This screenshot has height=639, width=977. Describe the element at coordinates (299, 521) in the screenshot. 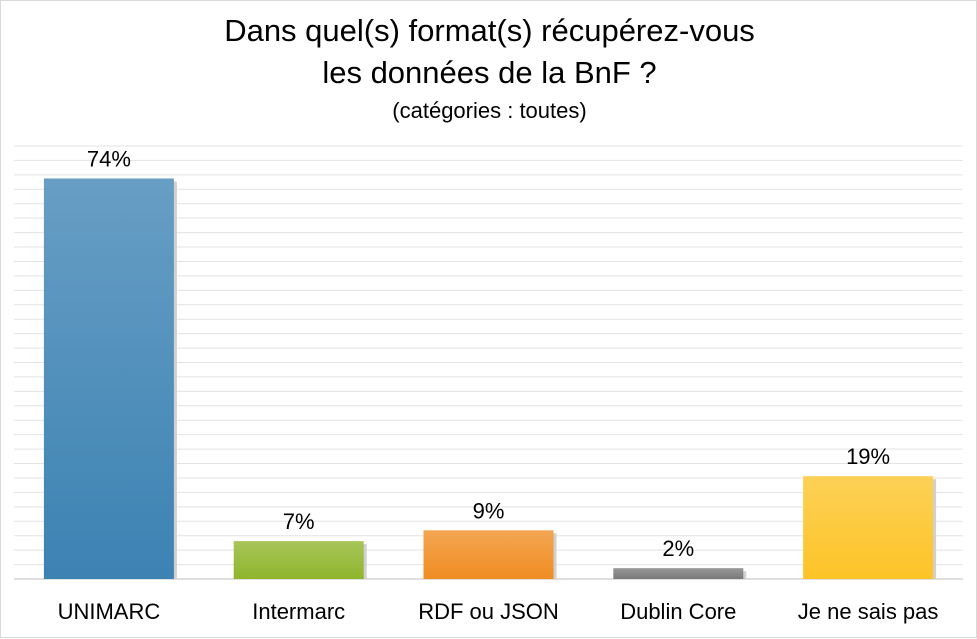

I see `data-label: 7%` at that location.